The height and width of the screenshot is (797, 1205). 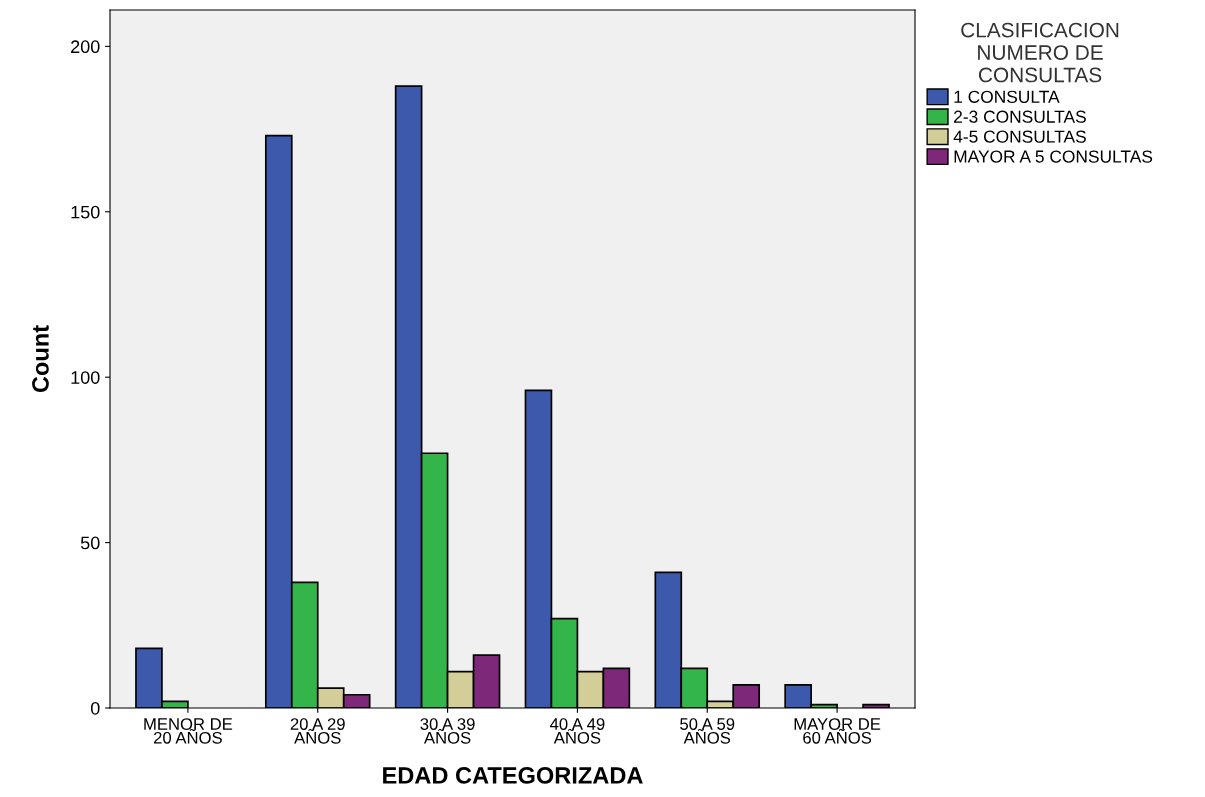 What do you see at coordinates (447, 731) in the screenshot?
I see `x-tick-label: 30 A 39 AÑOS` at bounding box center [447, 731].